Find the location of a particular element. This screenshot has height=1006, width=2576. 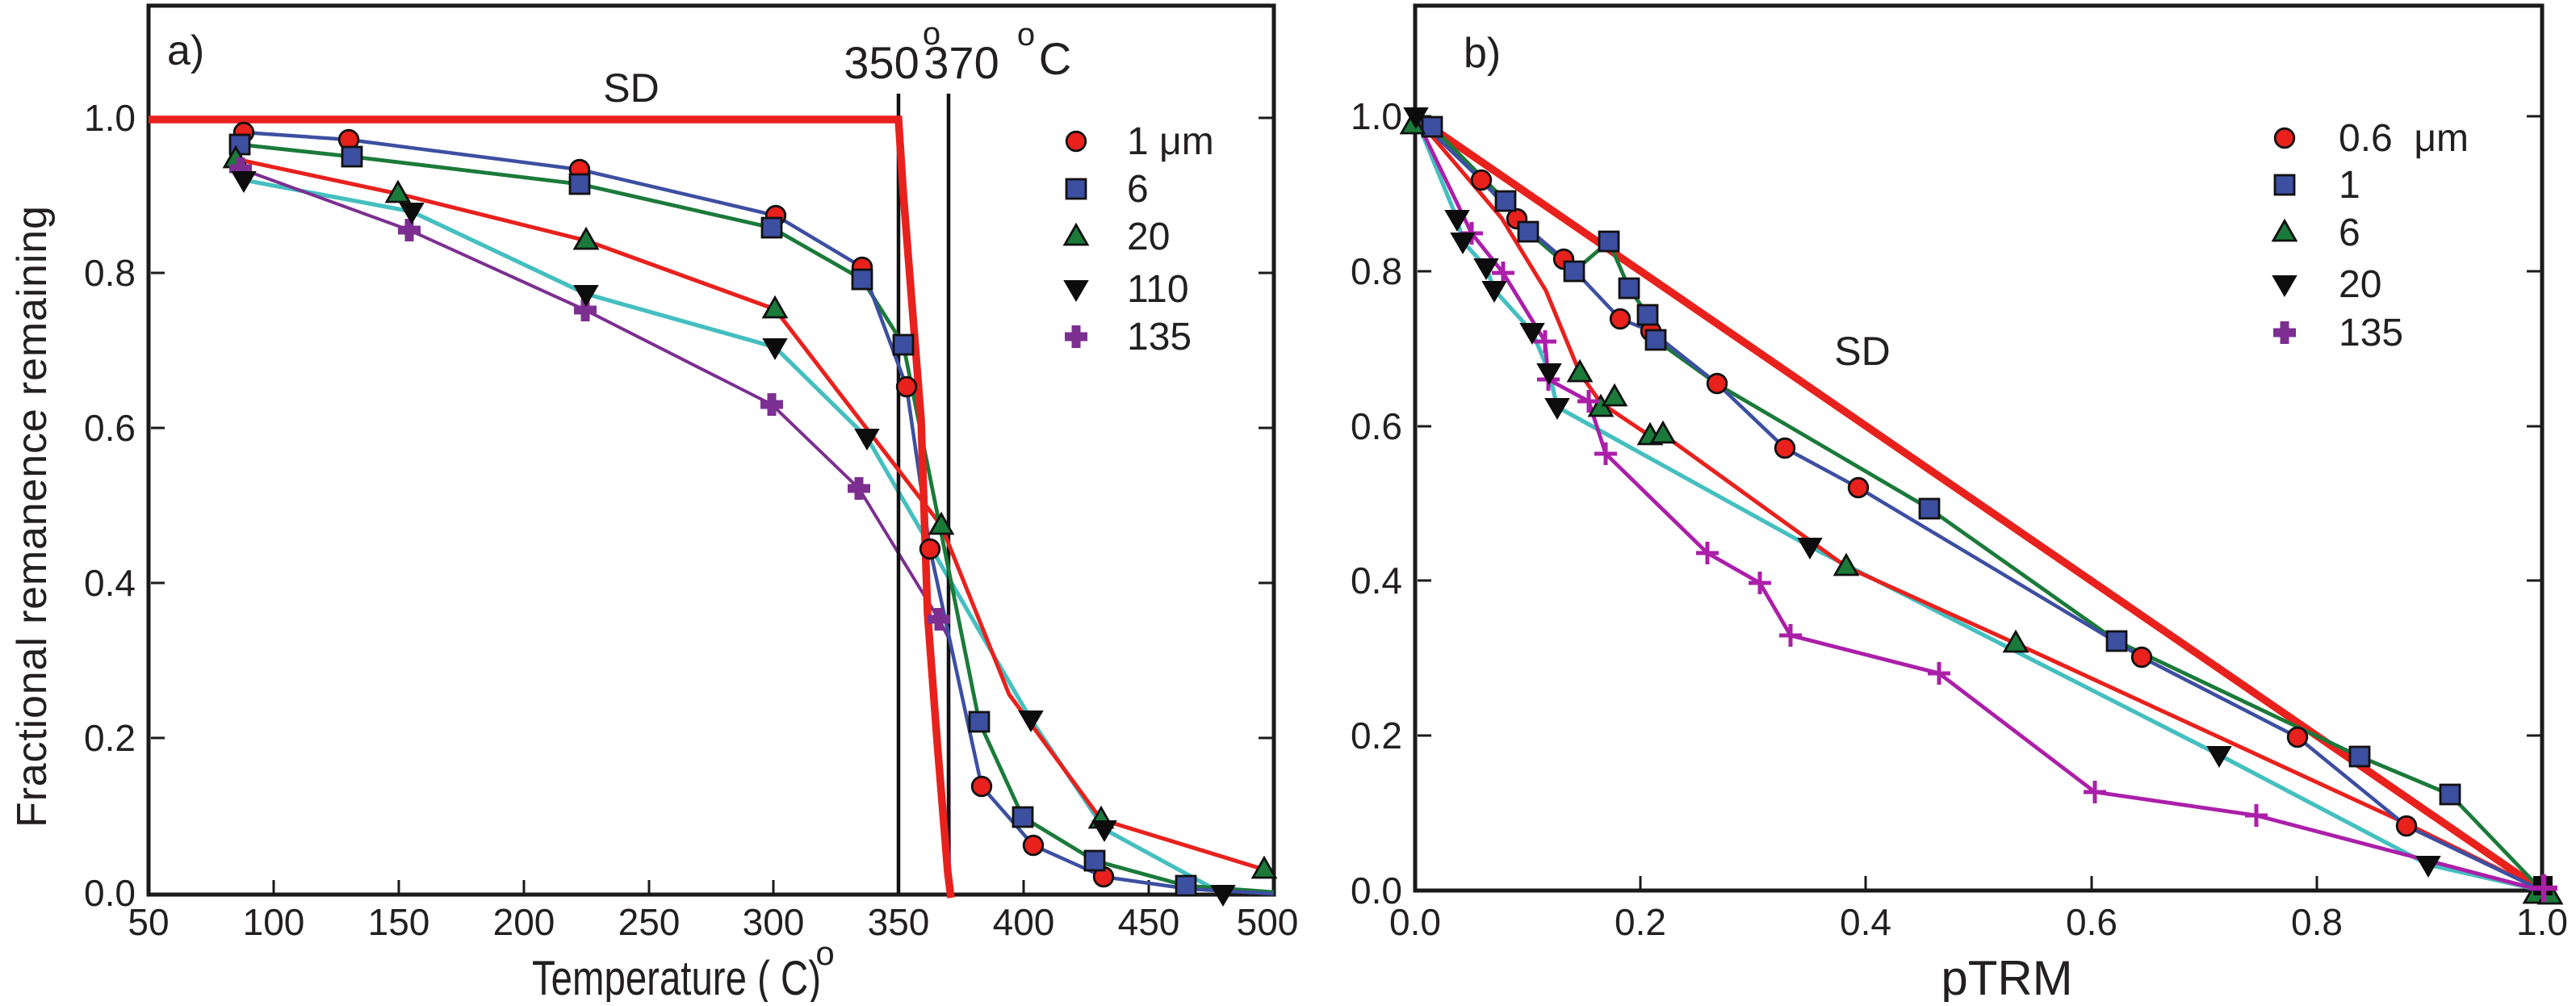

svg-text: a) is located at coordinates (185, 50).